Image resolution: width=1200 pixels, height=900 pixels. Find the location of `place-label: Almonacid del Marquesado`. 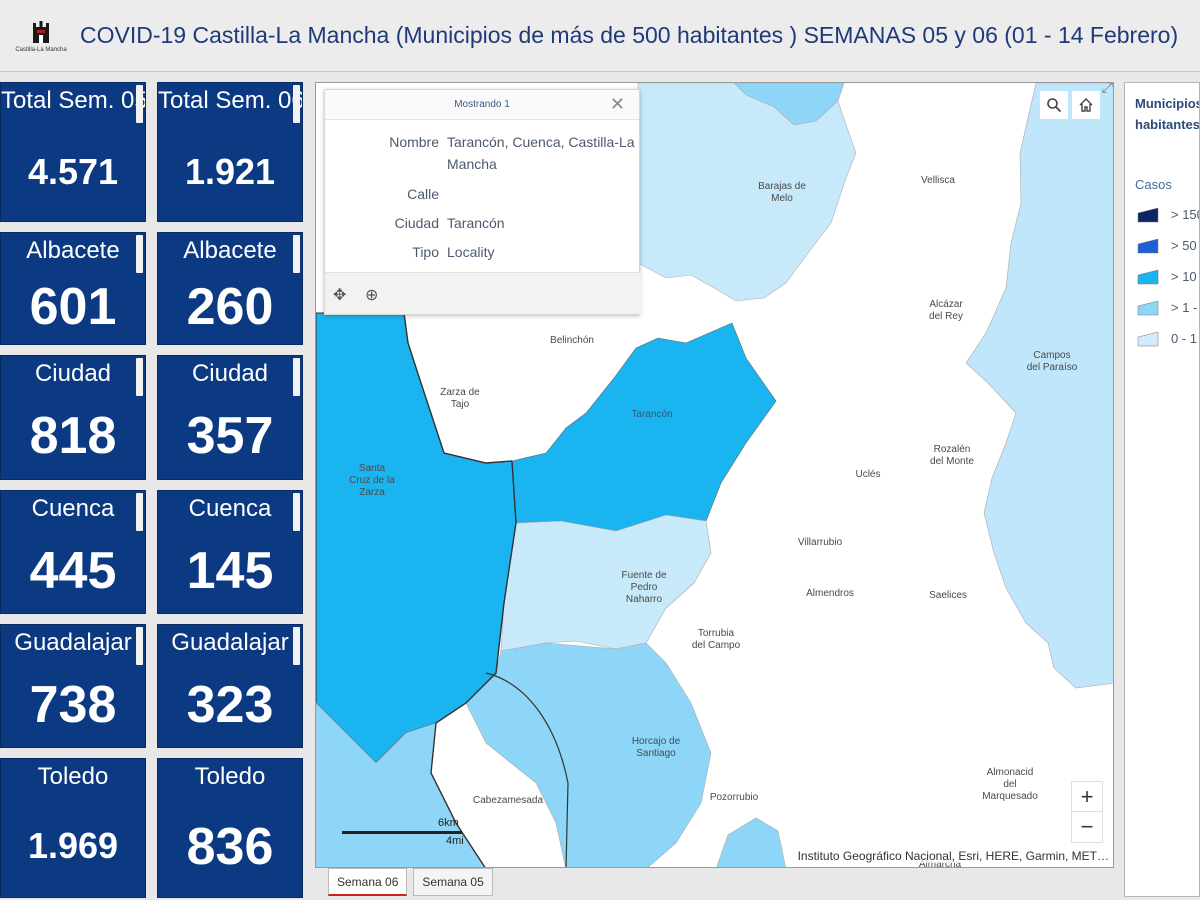

place-label: Almonacid del Marquesado is located at coordinates (1010, 784).